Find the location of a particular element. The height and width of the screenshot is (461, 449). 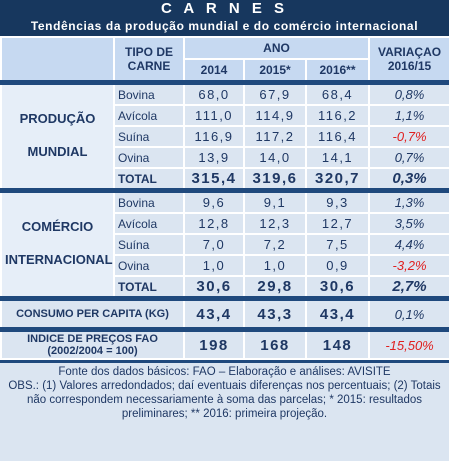

year-value: 14,0 is located at coordinates (275, 157).